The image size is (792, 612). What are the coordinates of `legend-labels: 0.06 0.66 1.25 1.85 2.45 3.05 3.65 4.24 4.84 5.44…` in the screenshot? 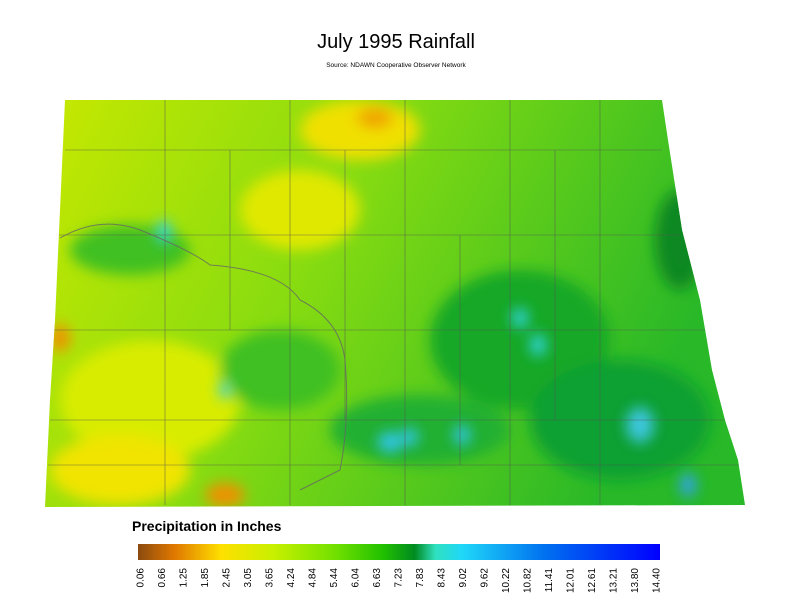 It's located at (399, 580).